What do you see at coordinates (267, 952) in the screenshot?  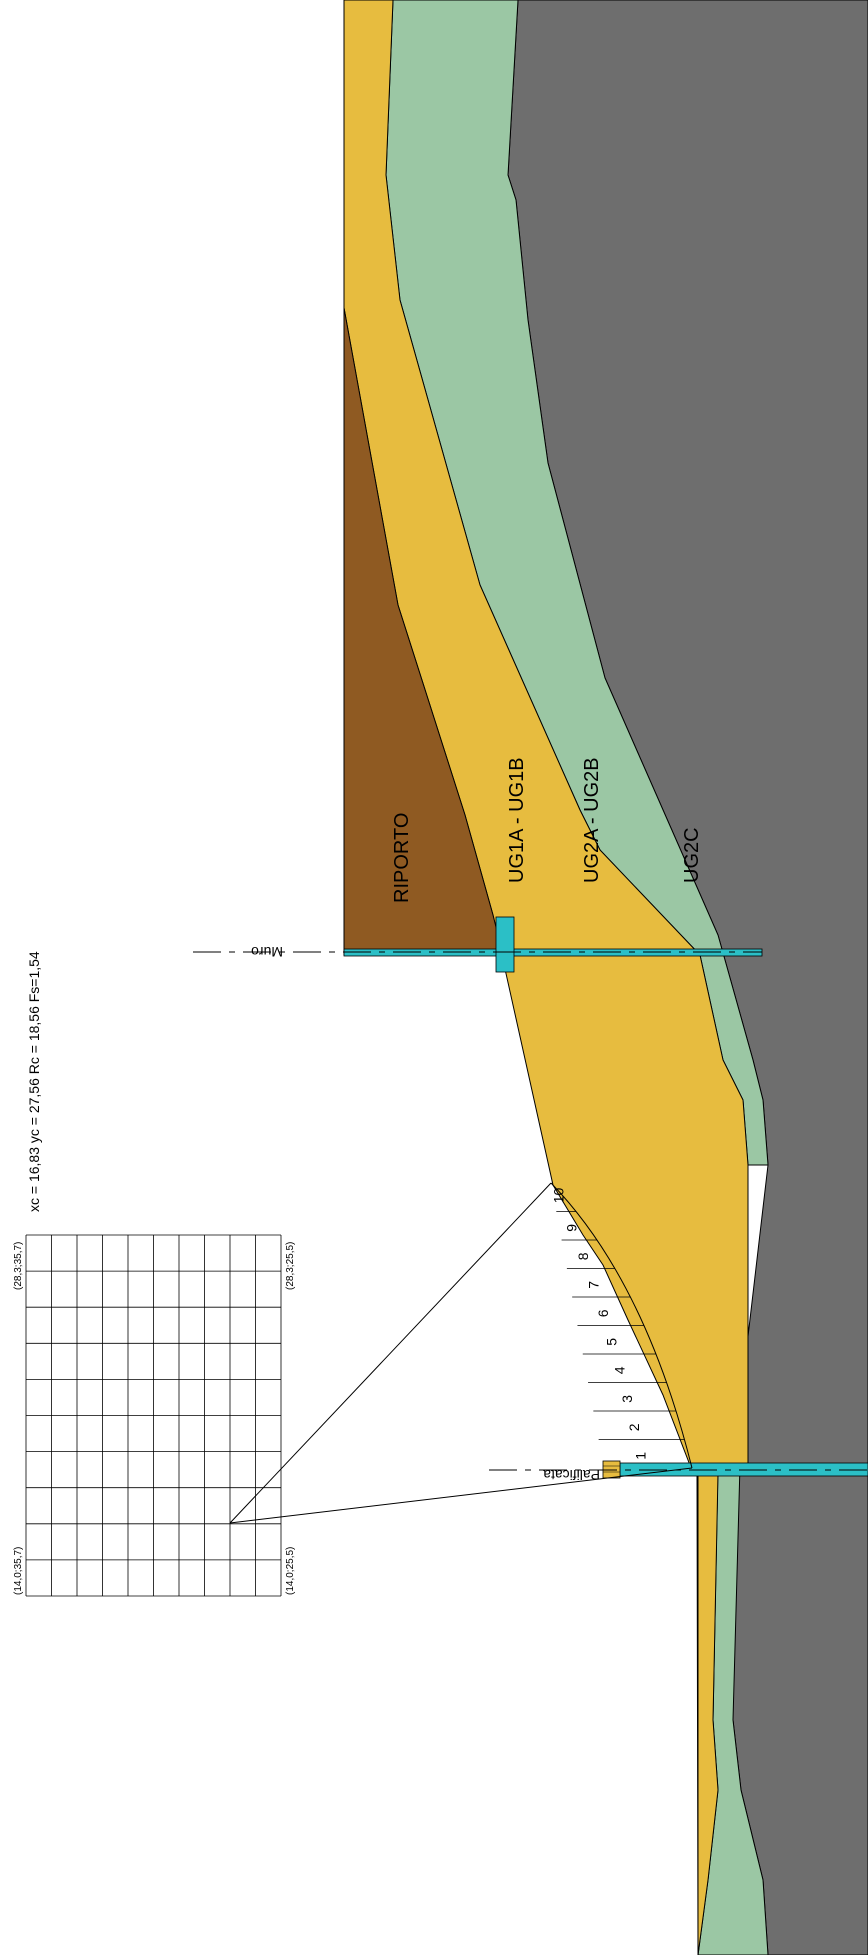 I see `label-muro: Muro` at bounding box center [267, 952].